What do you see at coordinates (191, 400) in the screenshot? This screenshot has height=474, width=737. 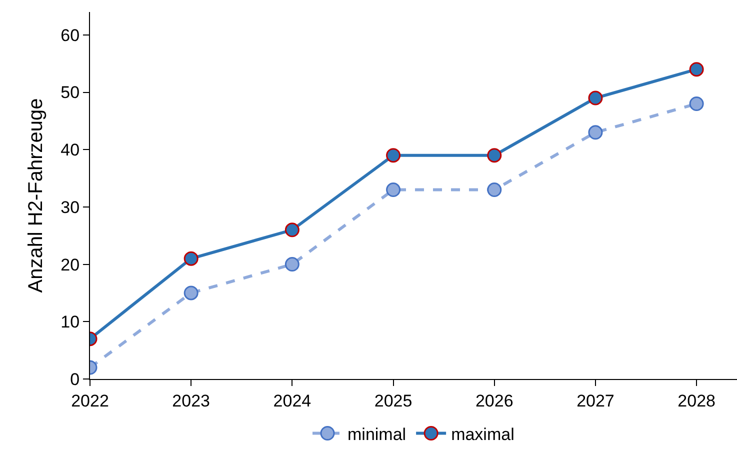 I see `x-tick-label: 2023` at bounding box center [191, 400].